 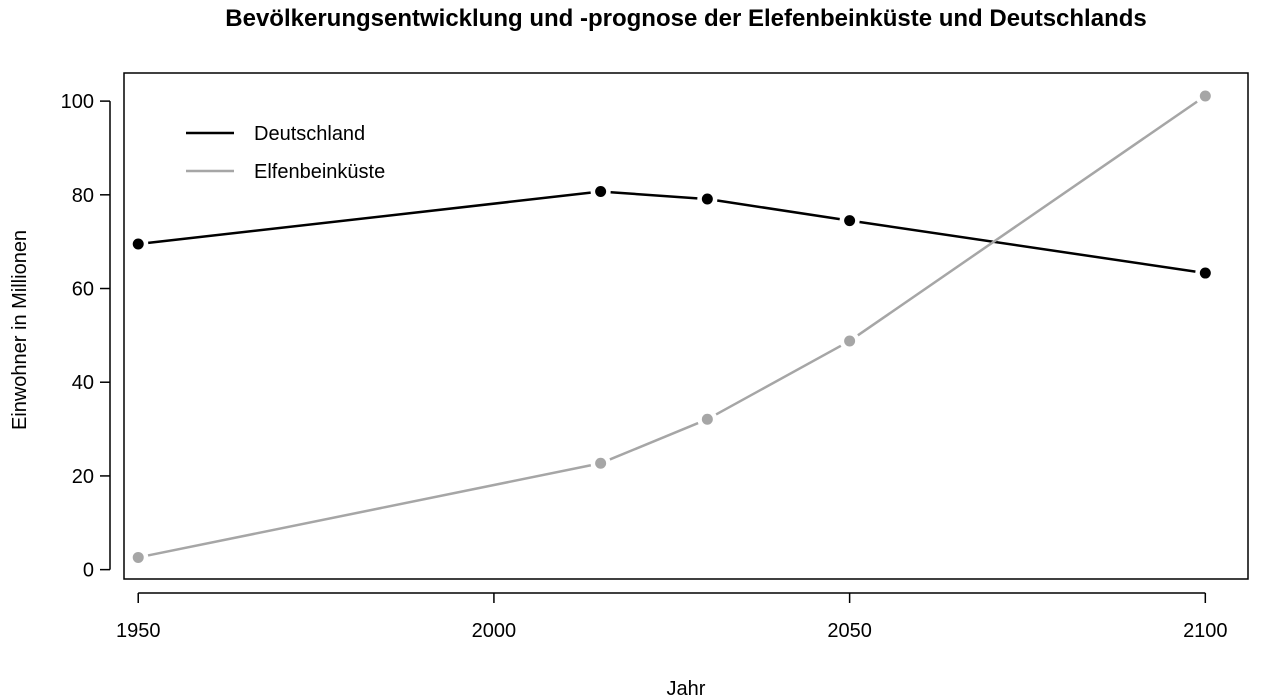 What do you see at coordinates (86, 336) in the screenshot?
I see `y-axis: 0 20 40 60 80 100` at bounding box center [86, 336].